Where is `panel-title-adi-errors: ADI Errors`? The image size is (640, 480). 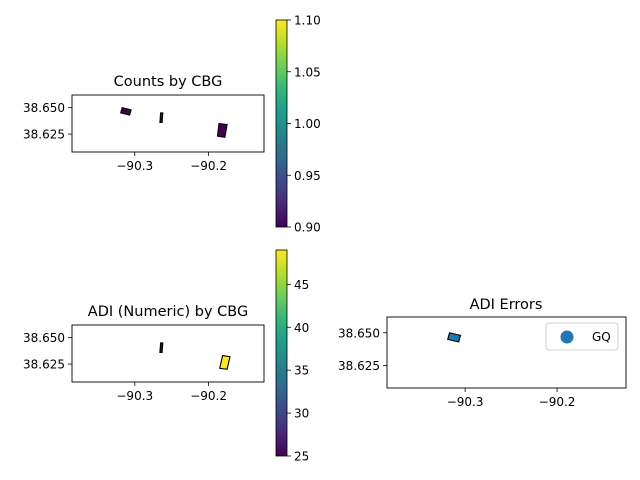 panel-title-adi-errors: ADI Errors is located at coordinates (506, 305).